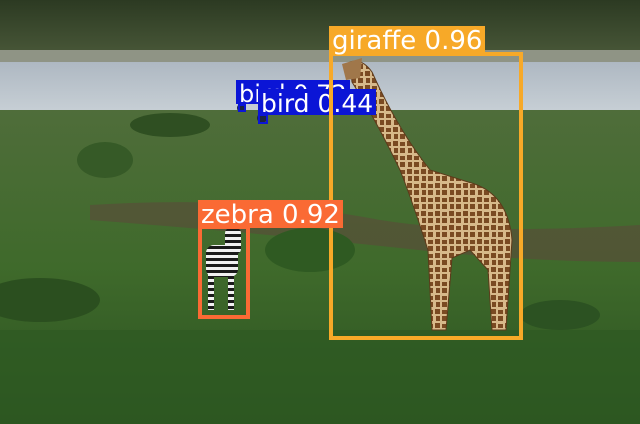 This screenshot has height=424, width=640. I want to click on zebra-detection-box, so click(224, 272).